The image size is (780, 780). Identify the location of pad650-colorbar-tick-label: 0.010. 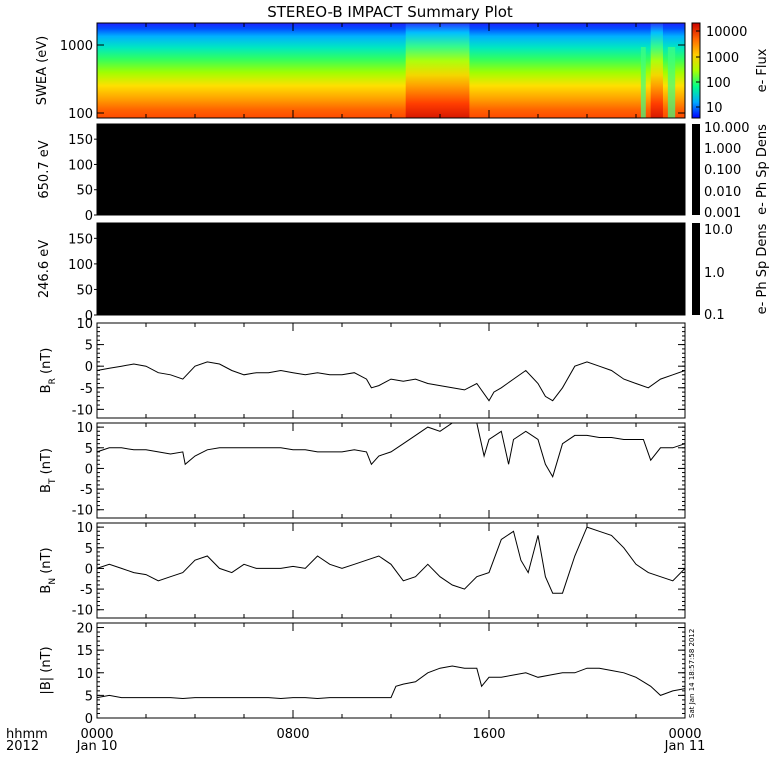
(722, 192).